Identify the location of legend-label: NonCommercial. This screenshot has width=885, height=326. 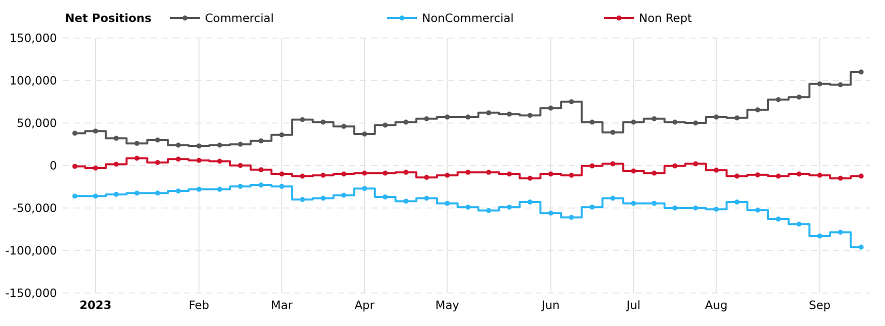
(468, 18).